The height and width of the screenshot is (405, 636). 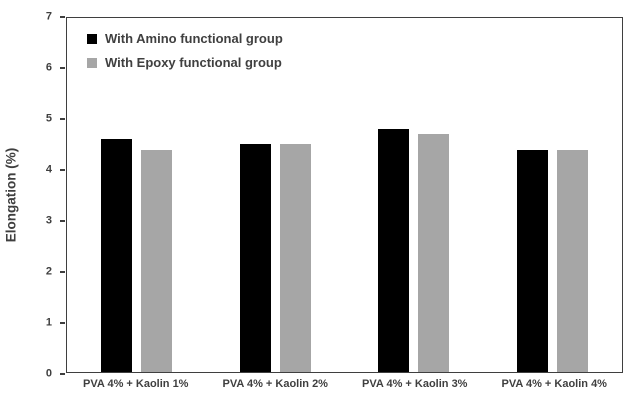 What do you see at coordinates (415, 384) in the screenshot?
I see `x-category-label: PVA 4% + Kaolin 3%` at bounding box center [415, 384].